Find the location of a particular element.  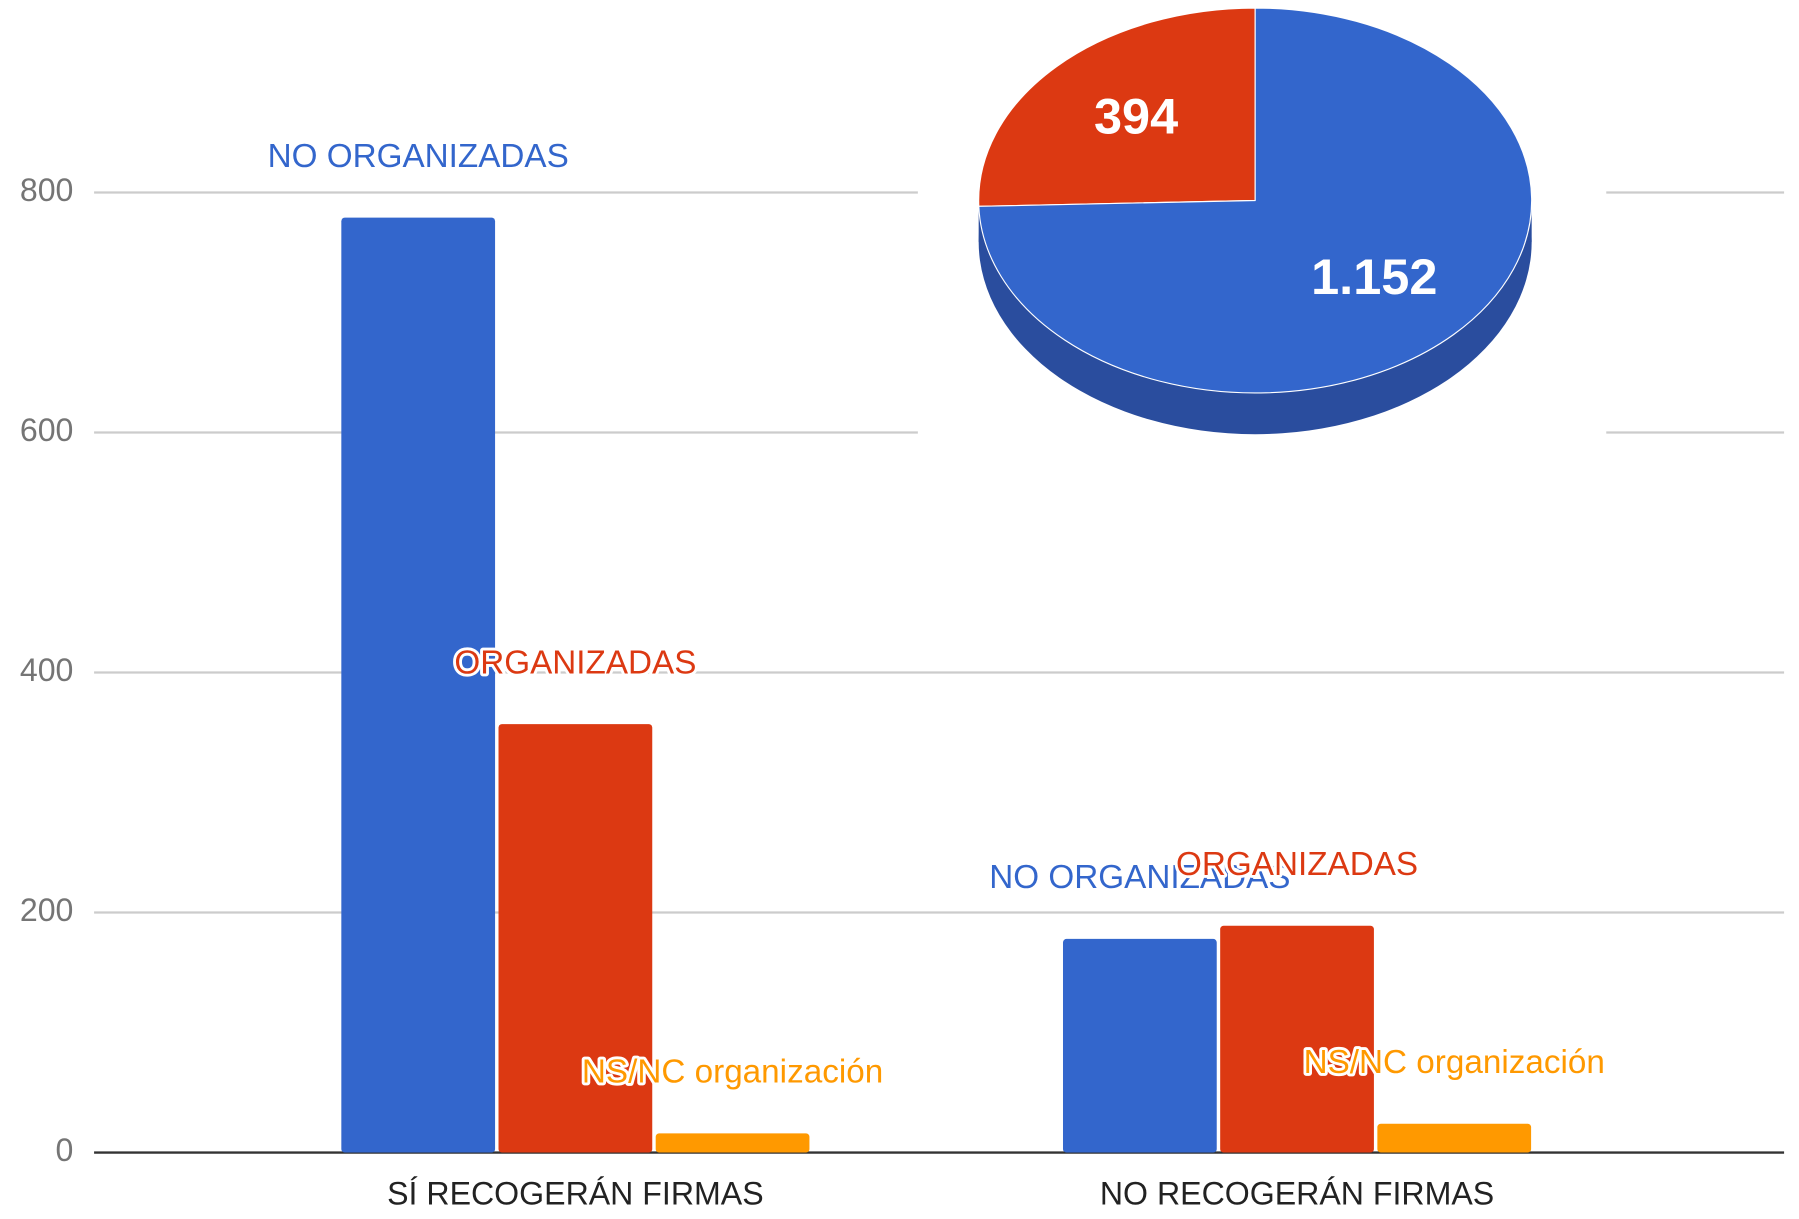

y-tick-label: 600 is located at coordinates (47, 430).